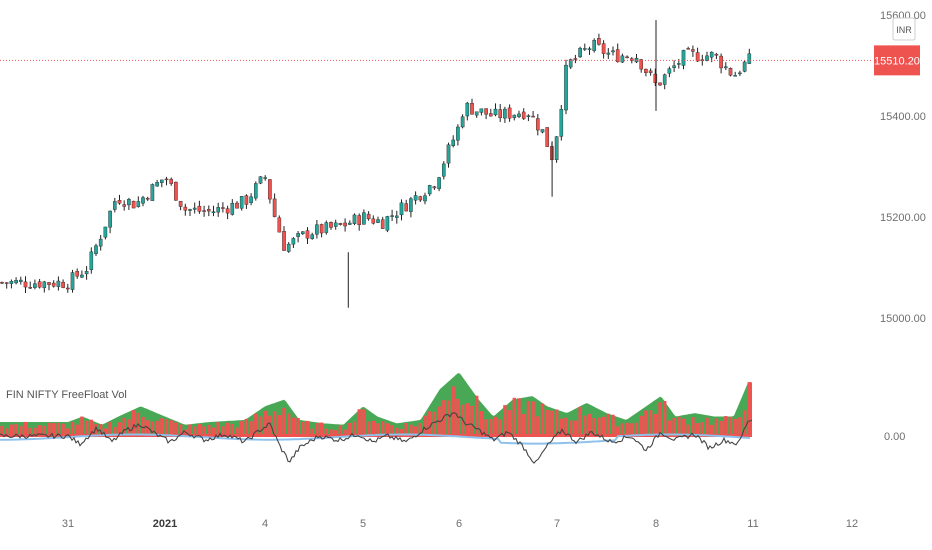 The height and width of the screenshot is (550, 932). I want to click on y-tick-label: 15200.00, so click(903, 218).